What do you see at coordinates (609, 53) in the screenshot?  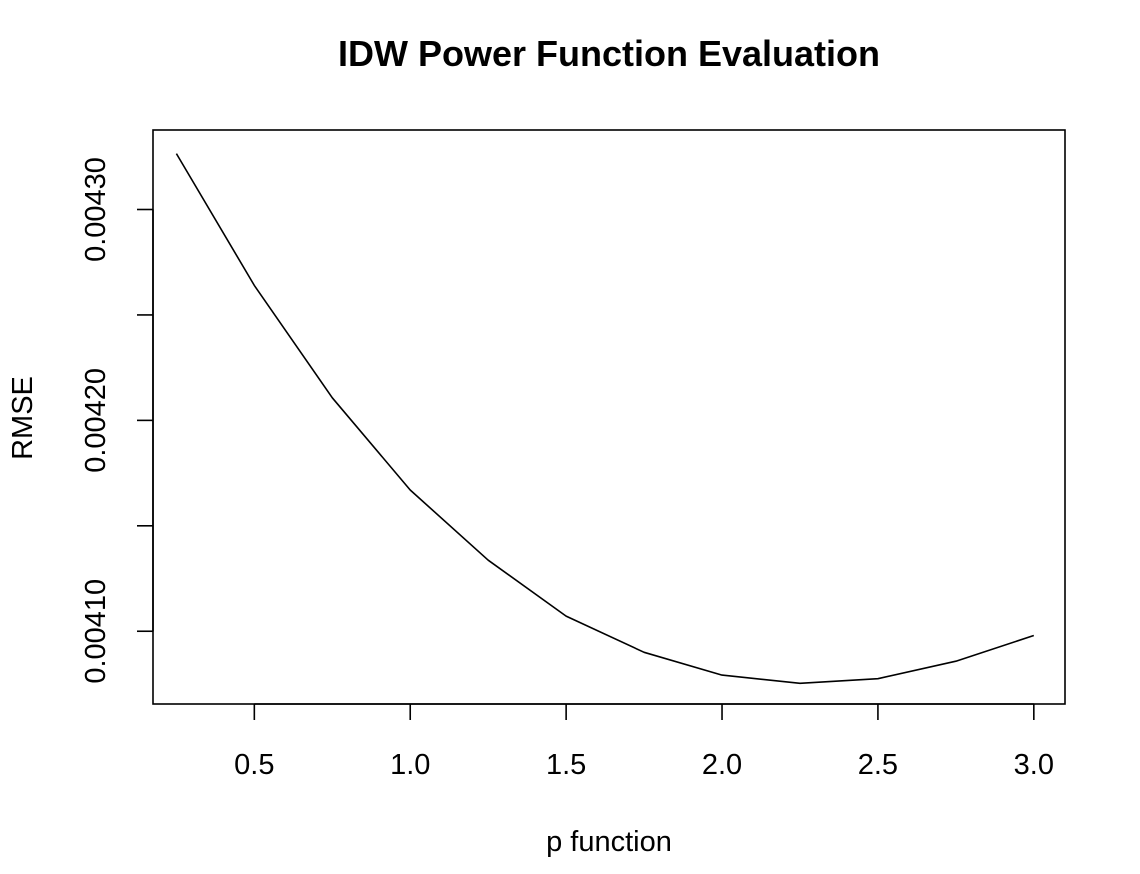 I see `chart-title: IDW Power Function Evaluation` at bounding box center [609, 53].